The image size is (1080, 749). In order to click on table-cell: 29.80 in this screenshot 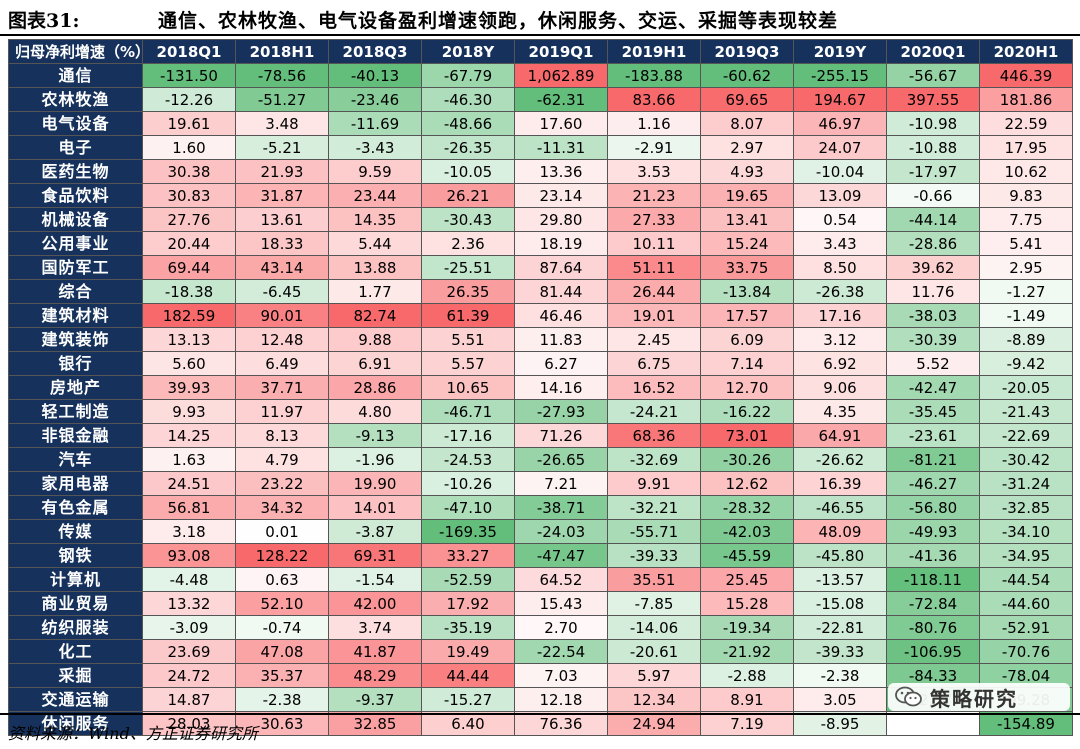, I will do `click(561, 219)`.